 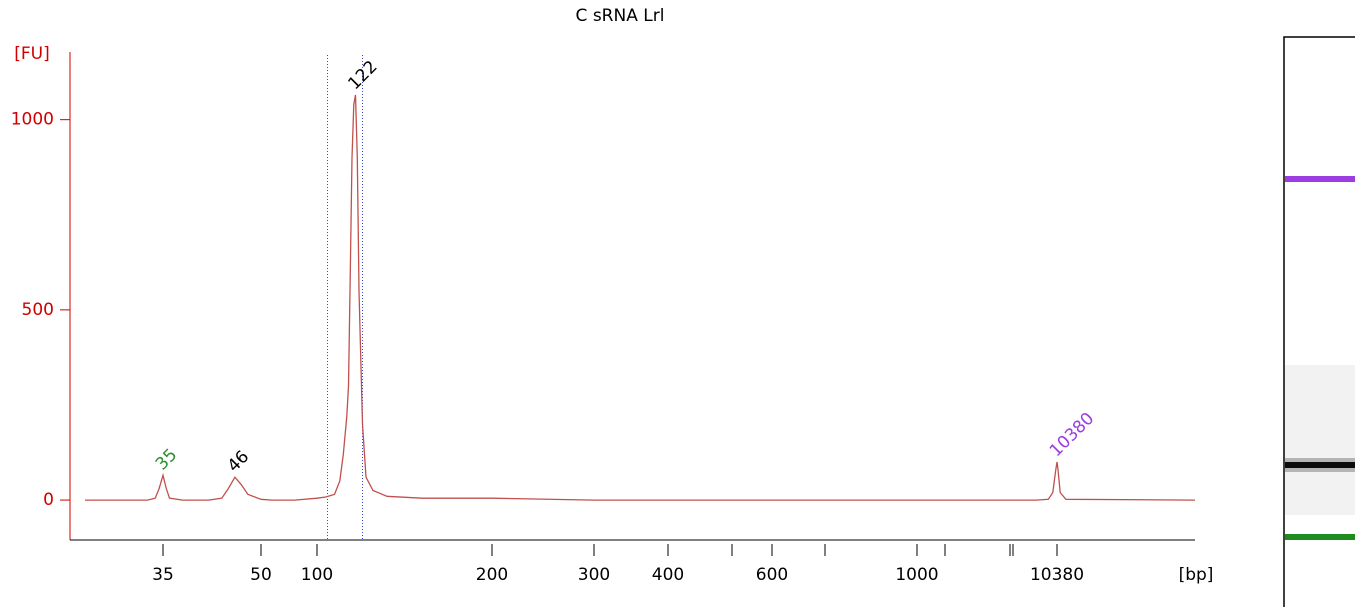 I want to click on peak-label: 10380, so click(x=1072, y=435).